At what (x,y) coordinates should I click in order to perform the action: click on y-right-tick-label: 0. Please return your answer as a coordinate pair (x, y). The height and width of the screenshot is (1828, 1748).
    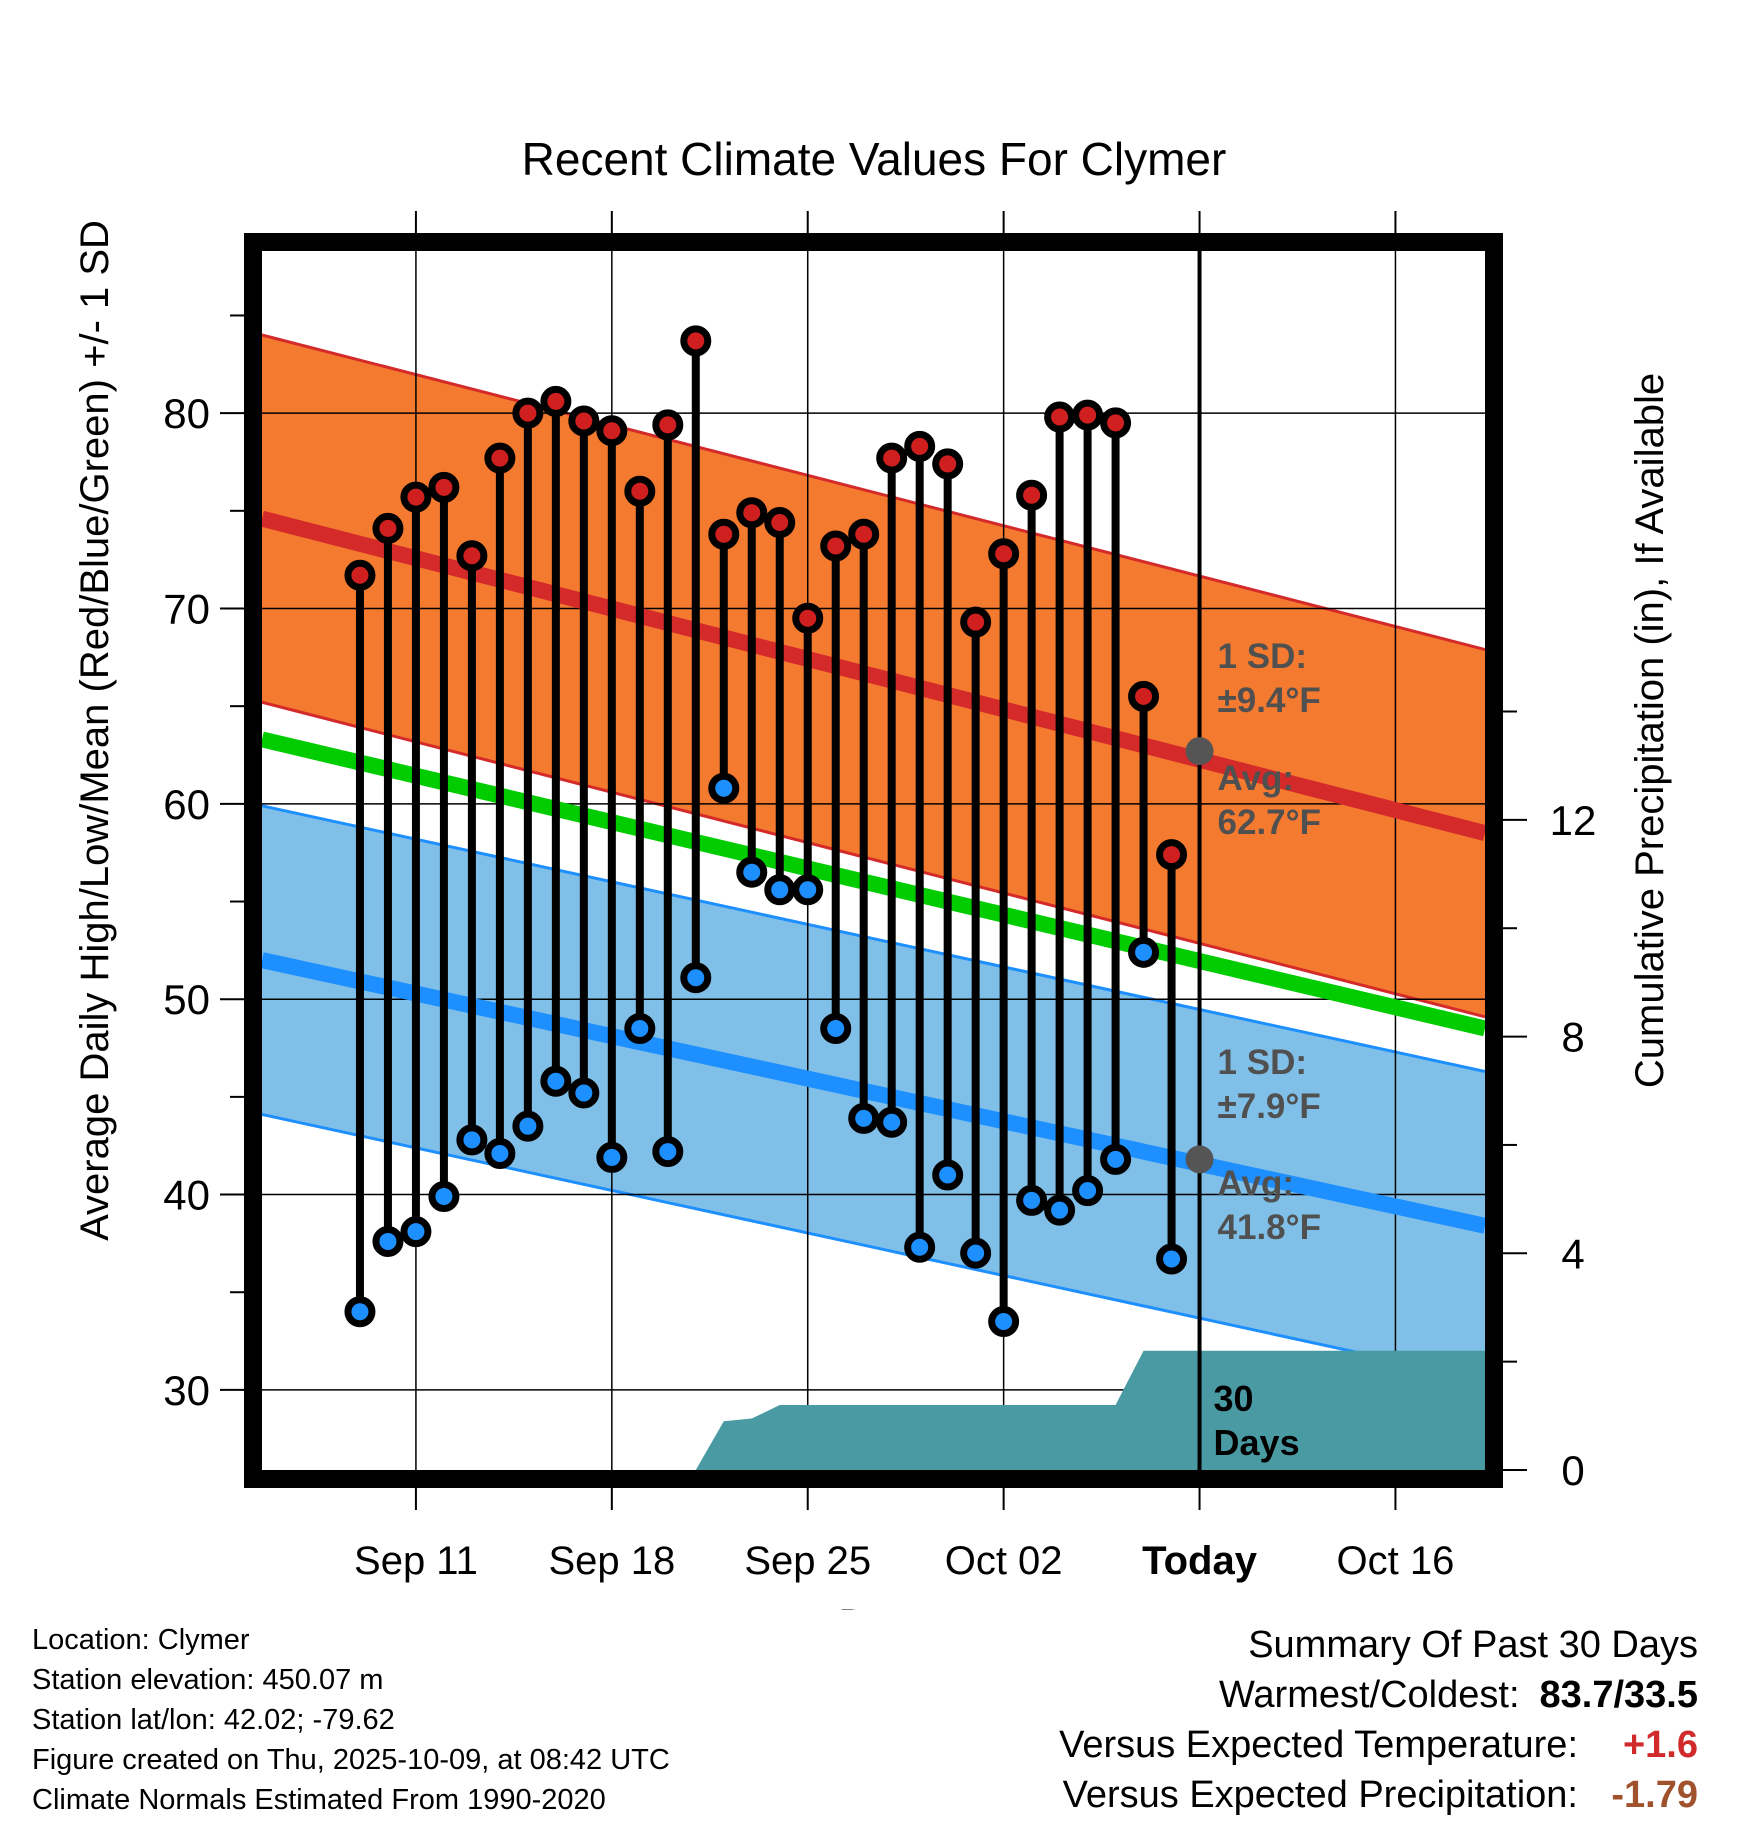
    Looking at the image, I should click on (1572, 1470).